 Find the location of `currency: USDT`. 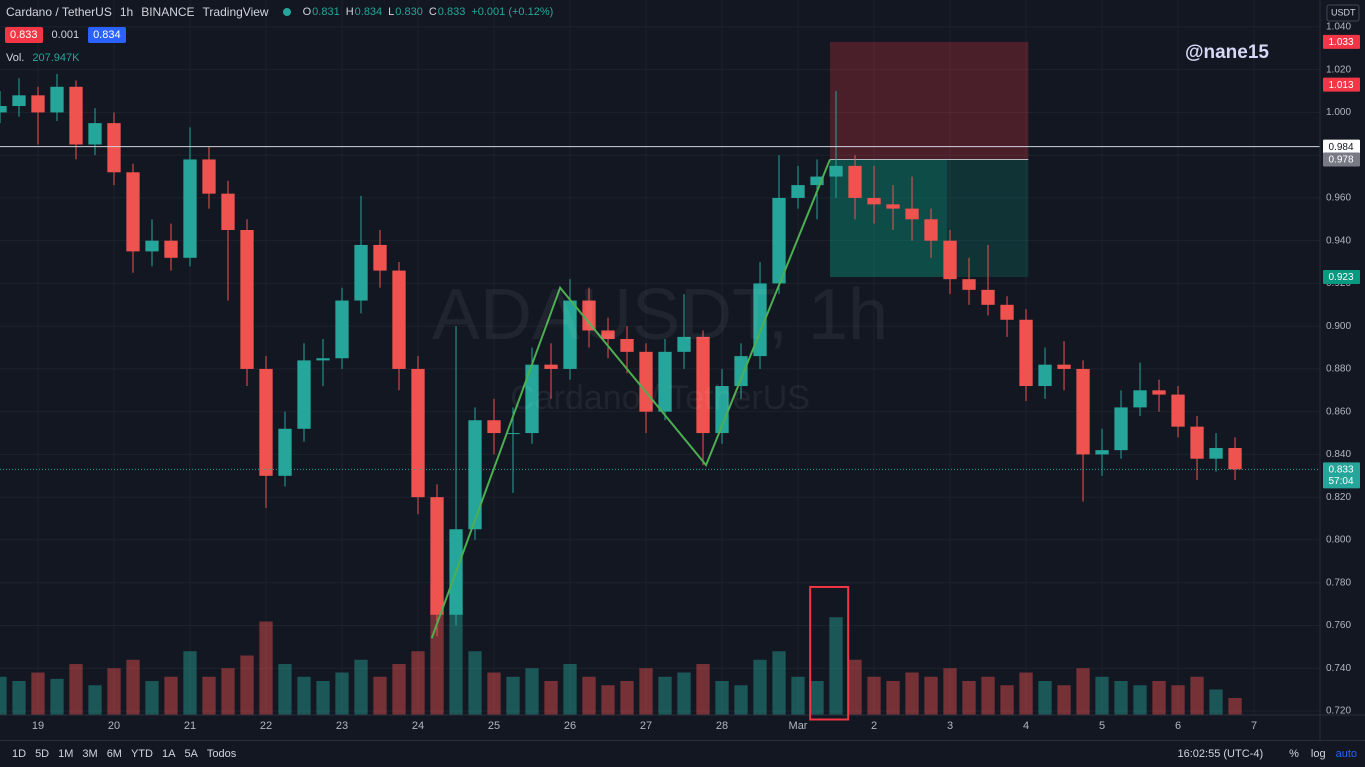

currency: USDT is located at coordinates (1343, 12).